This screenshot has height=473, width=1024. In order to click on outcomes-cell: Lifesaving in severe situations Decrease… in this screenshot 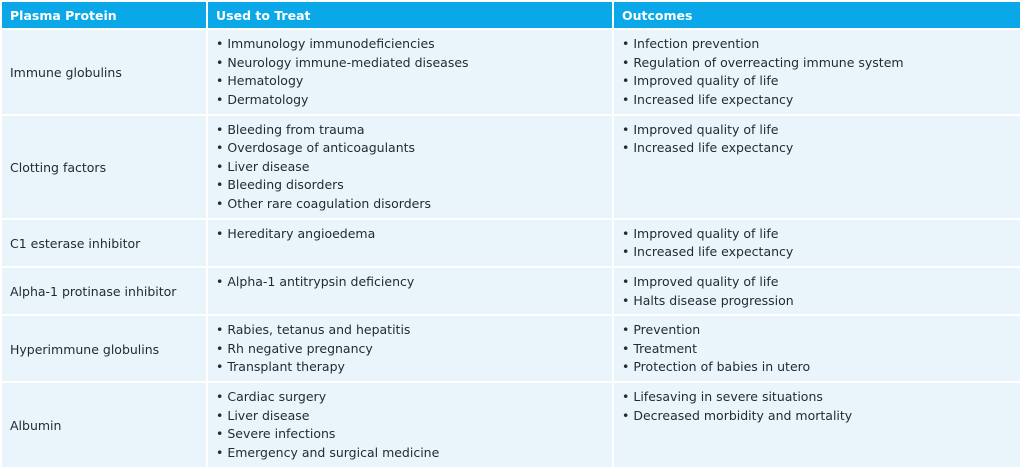, I will do `click(817, 425)`.